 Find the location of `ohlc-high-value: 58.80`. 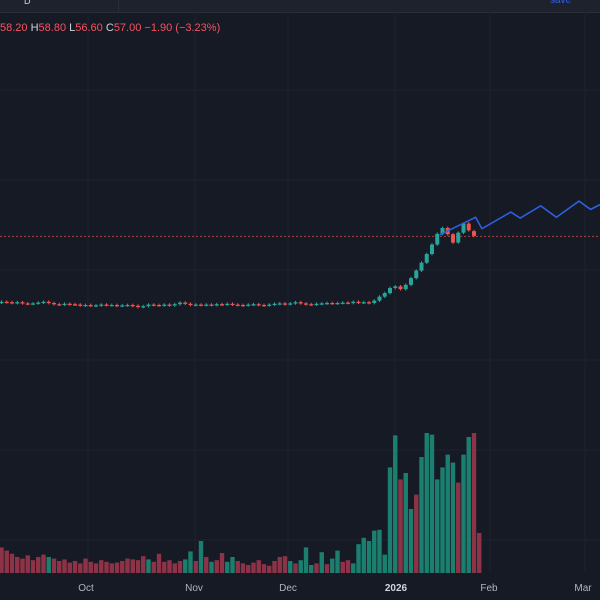

ohlc-high-value: 58.80 is located at coordinates (52, 28).